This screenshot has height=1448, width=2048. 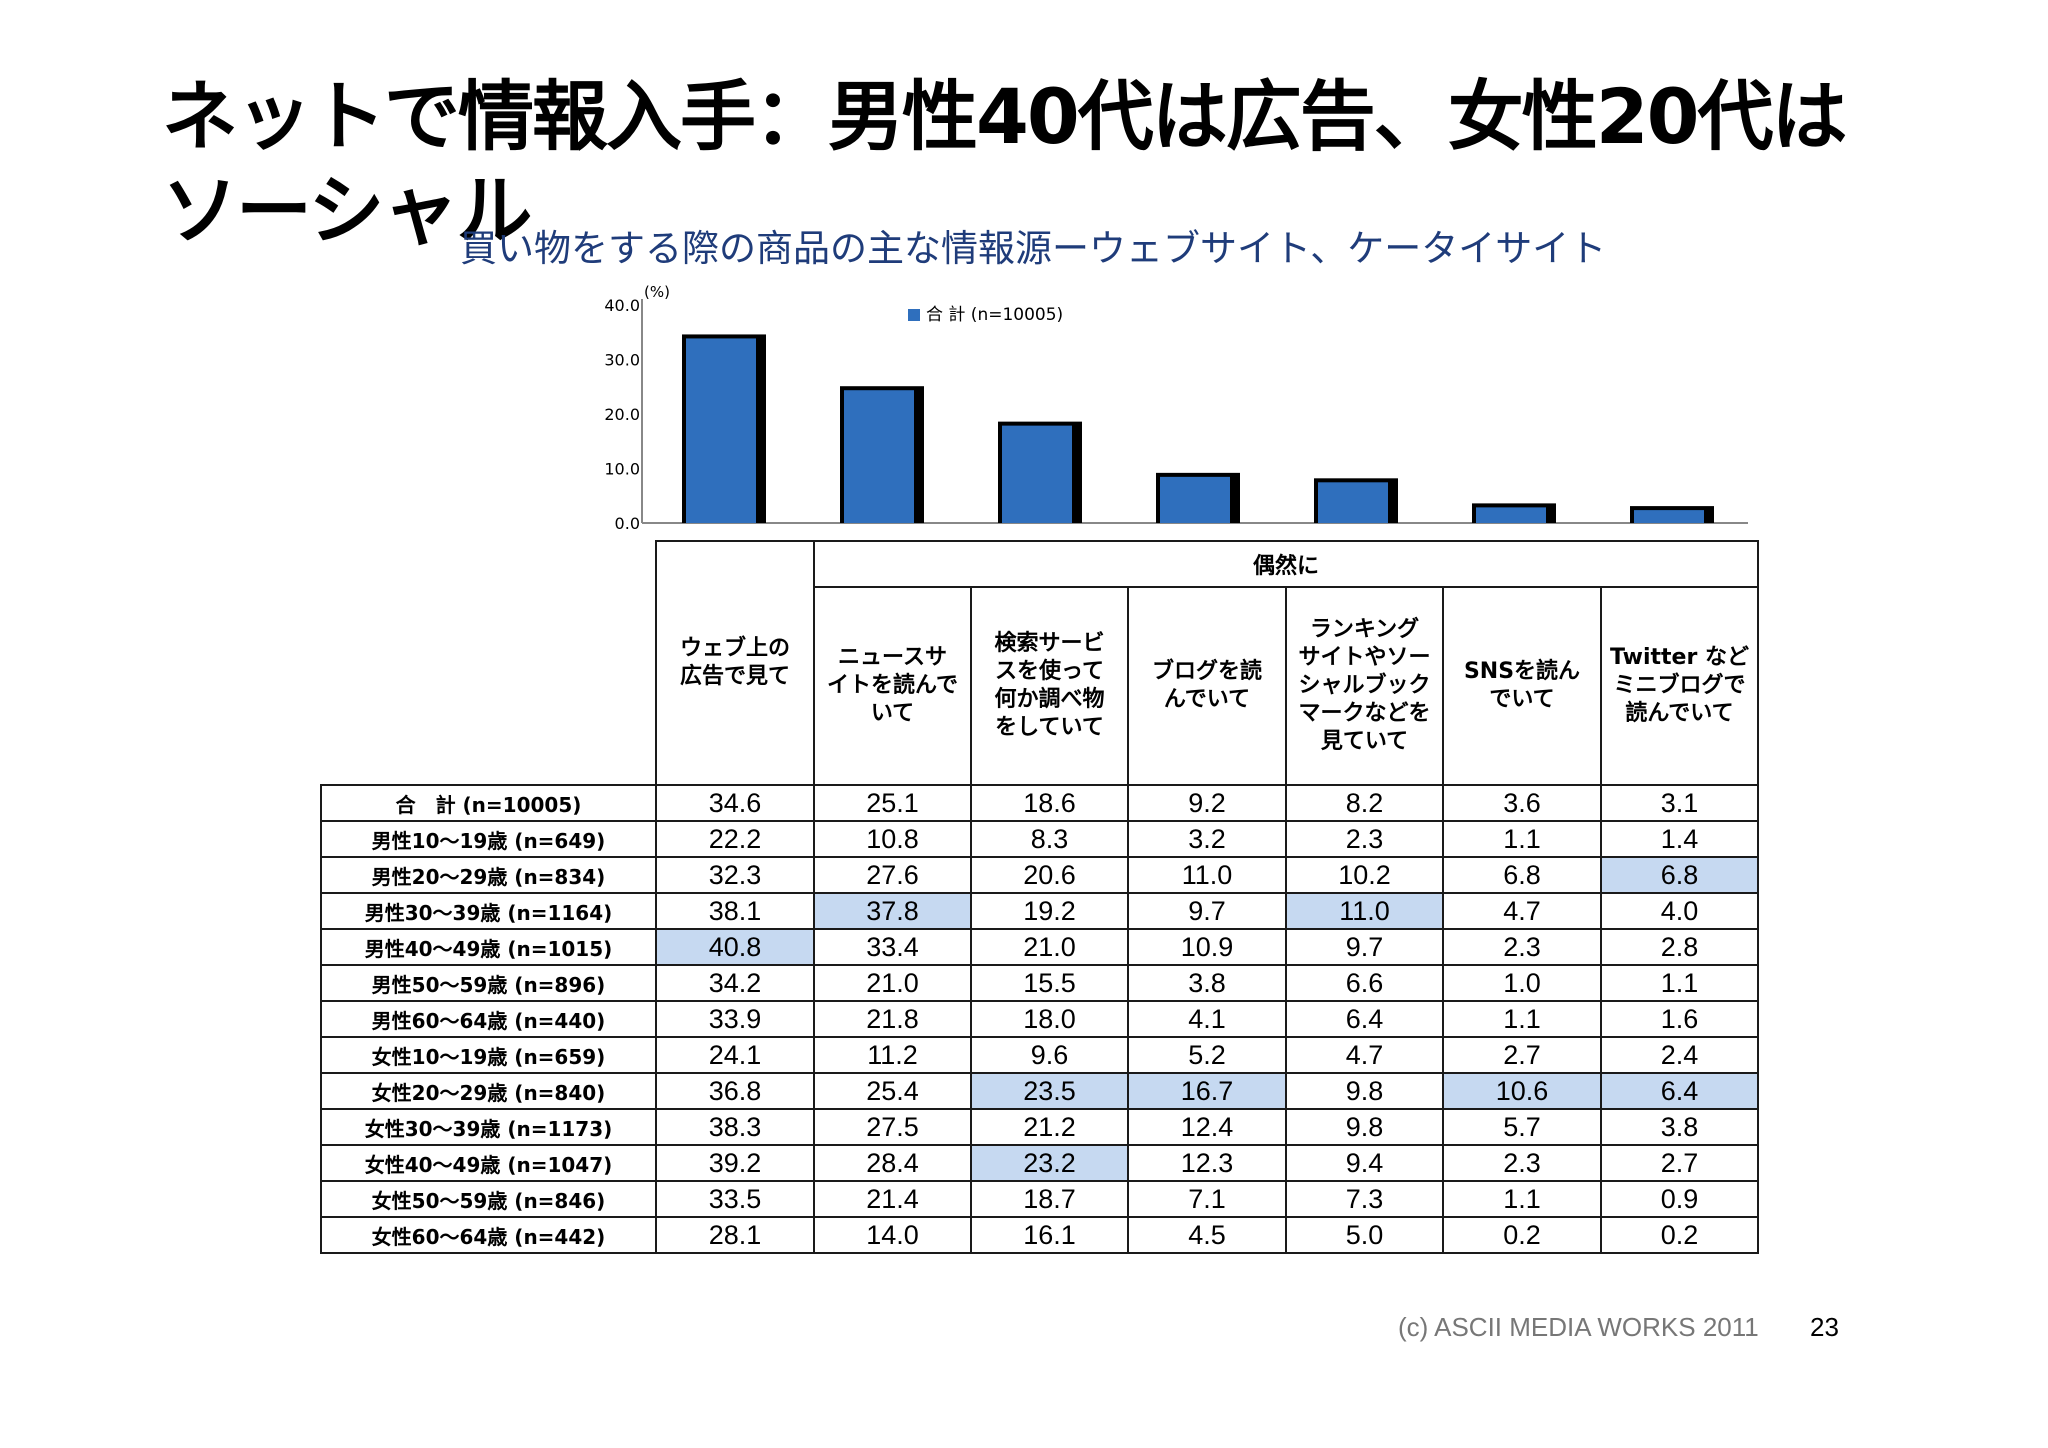 I want to click on y-tick-label: 10.0, so click(x=622, y=469).